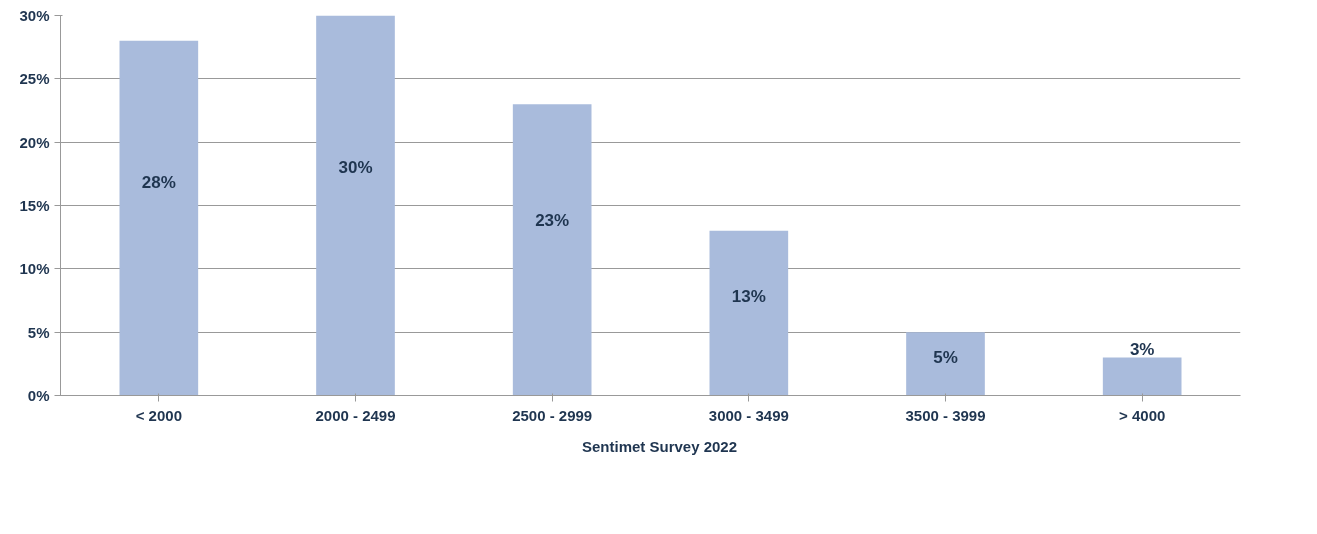 Image resolution: width=1317 pixels, height=534 pixels. I want to click on x-tick-label: 3000 - 3499, so click(748, 415).